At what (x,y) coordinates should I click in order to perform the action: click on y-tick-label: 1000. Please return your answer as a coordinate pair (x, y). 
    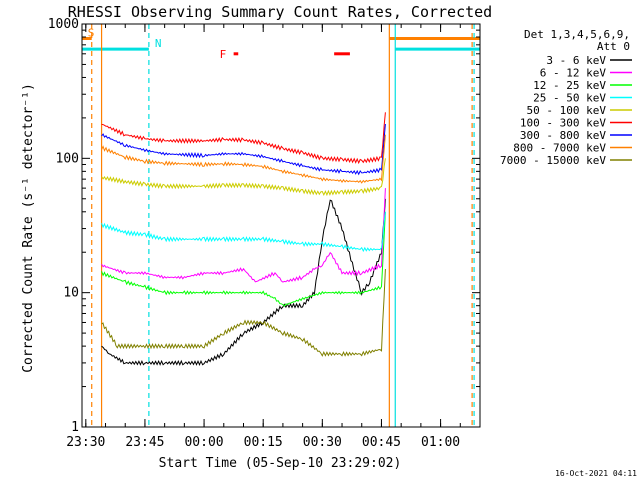
    Looking at the image, I should click on (63, 24).